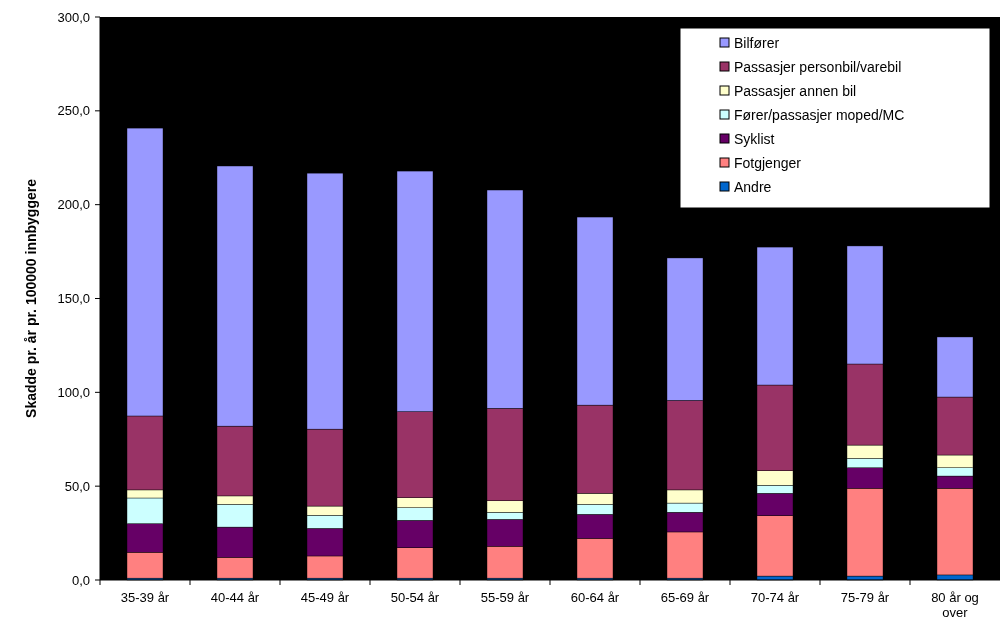  What do you see at coordinates (145, 597) in the screenshot?
I see `x-tick-label: 35-39 år` at bounding box center [145, 597].